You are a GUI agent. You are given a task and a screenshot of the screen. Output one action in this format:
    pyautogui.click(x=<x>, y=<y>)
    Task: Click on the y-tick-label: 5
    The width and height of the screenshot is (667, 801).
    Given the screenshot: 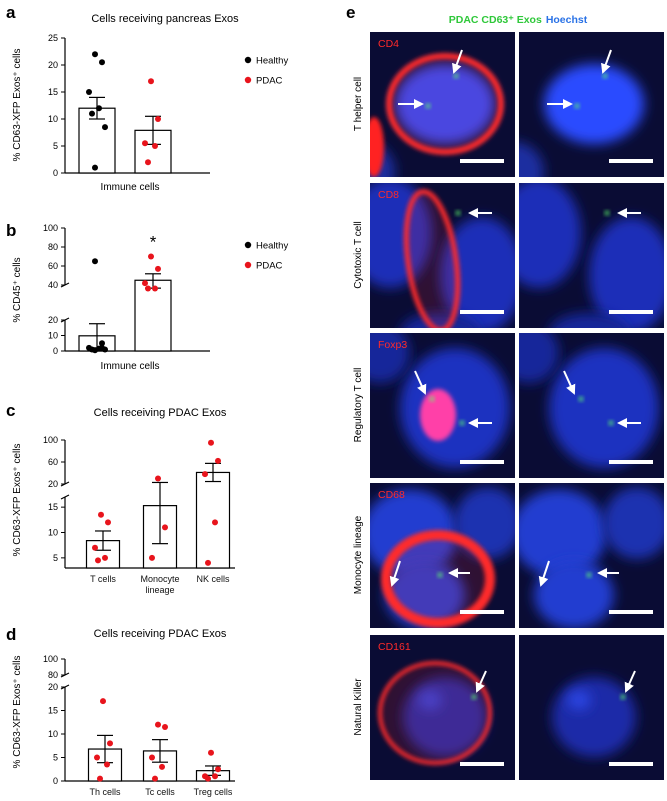 What is the action you would take?
    pyautogui.click(x=55, y=758)
    